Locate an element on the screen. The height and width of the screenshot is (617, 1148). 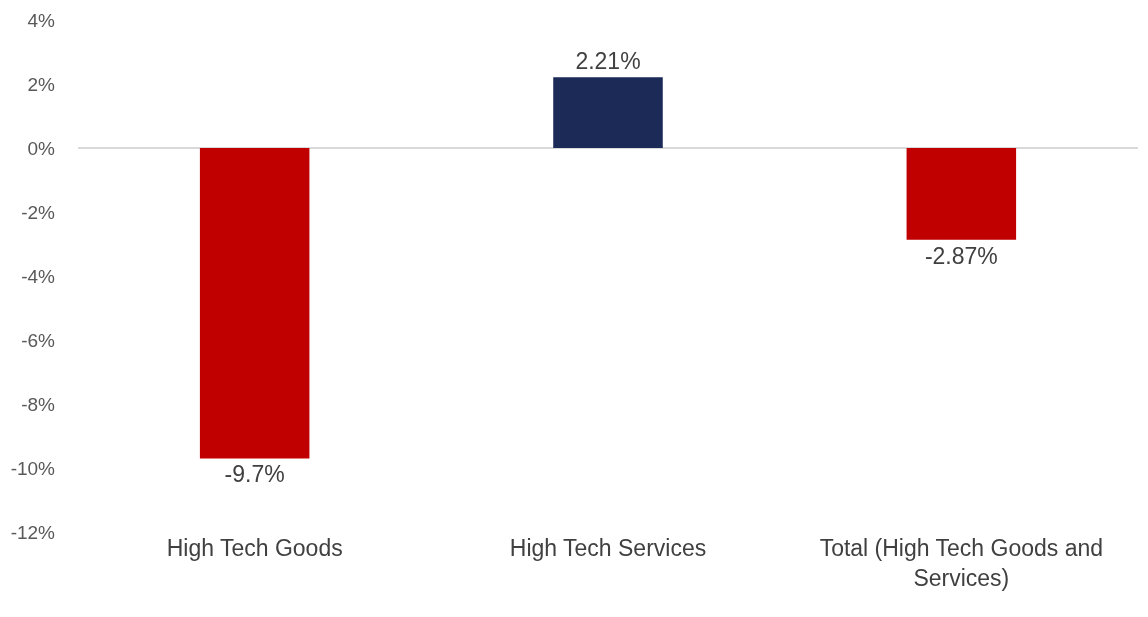
y-tick-label: -6% is located at coordinates (38, 340).